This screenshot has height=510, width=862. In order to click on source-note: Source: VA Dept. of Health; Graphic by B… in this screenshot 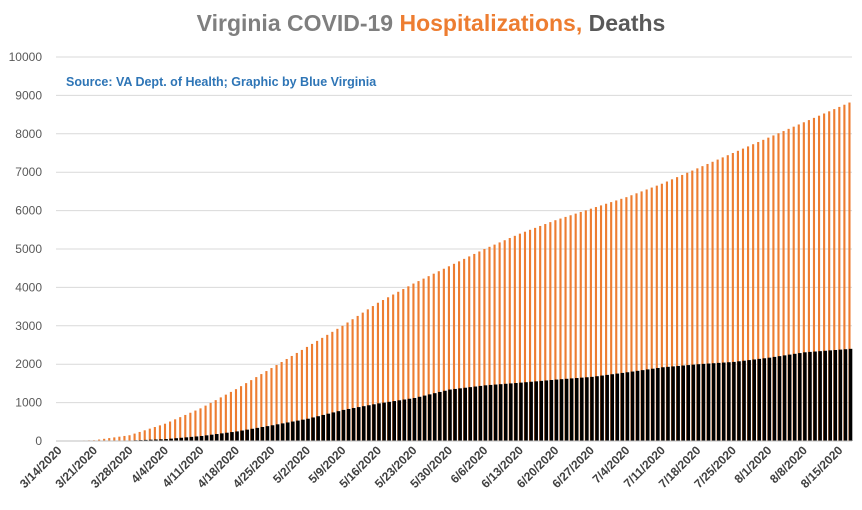, I will do `click(221, 82)`.